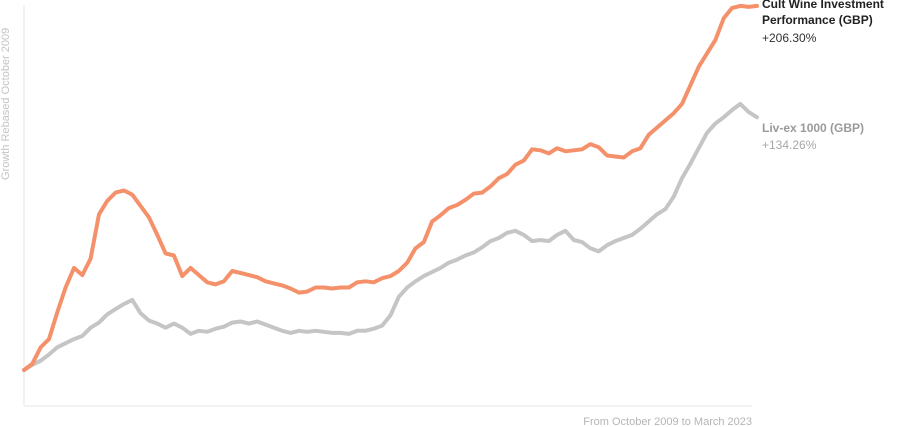 The image size is (900, 427). Describe the element at coordinates (813, 136) in the screenshot. I see `series-label-1: Liv-ex 1000 (GBP) +134.26%` at that location.